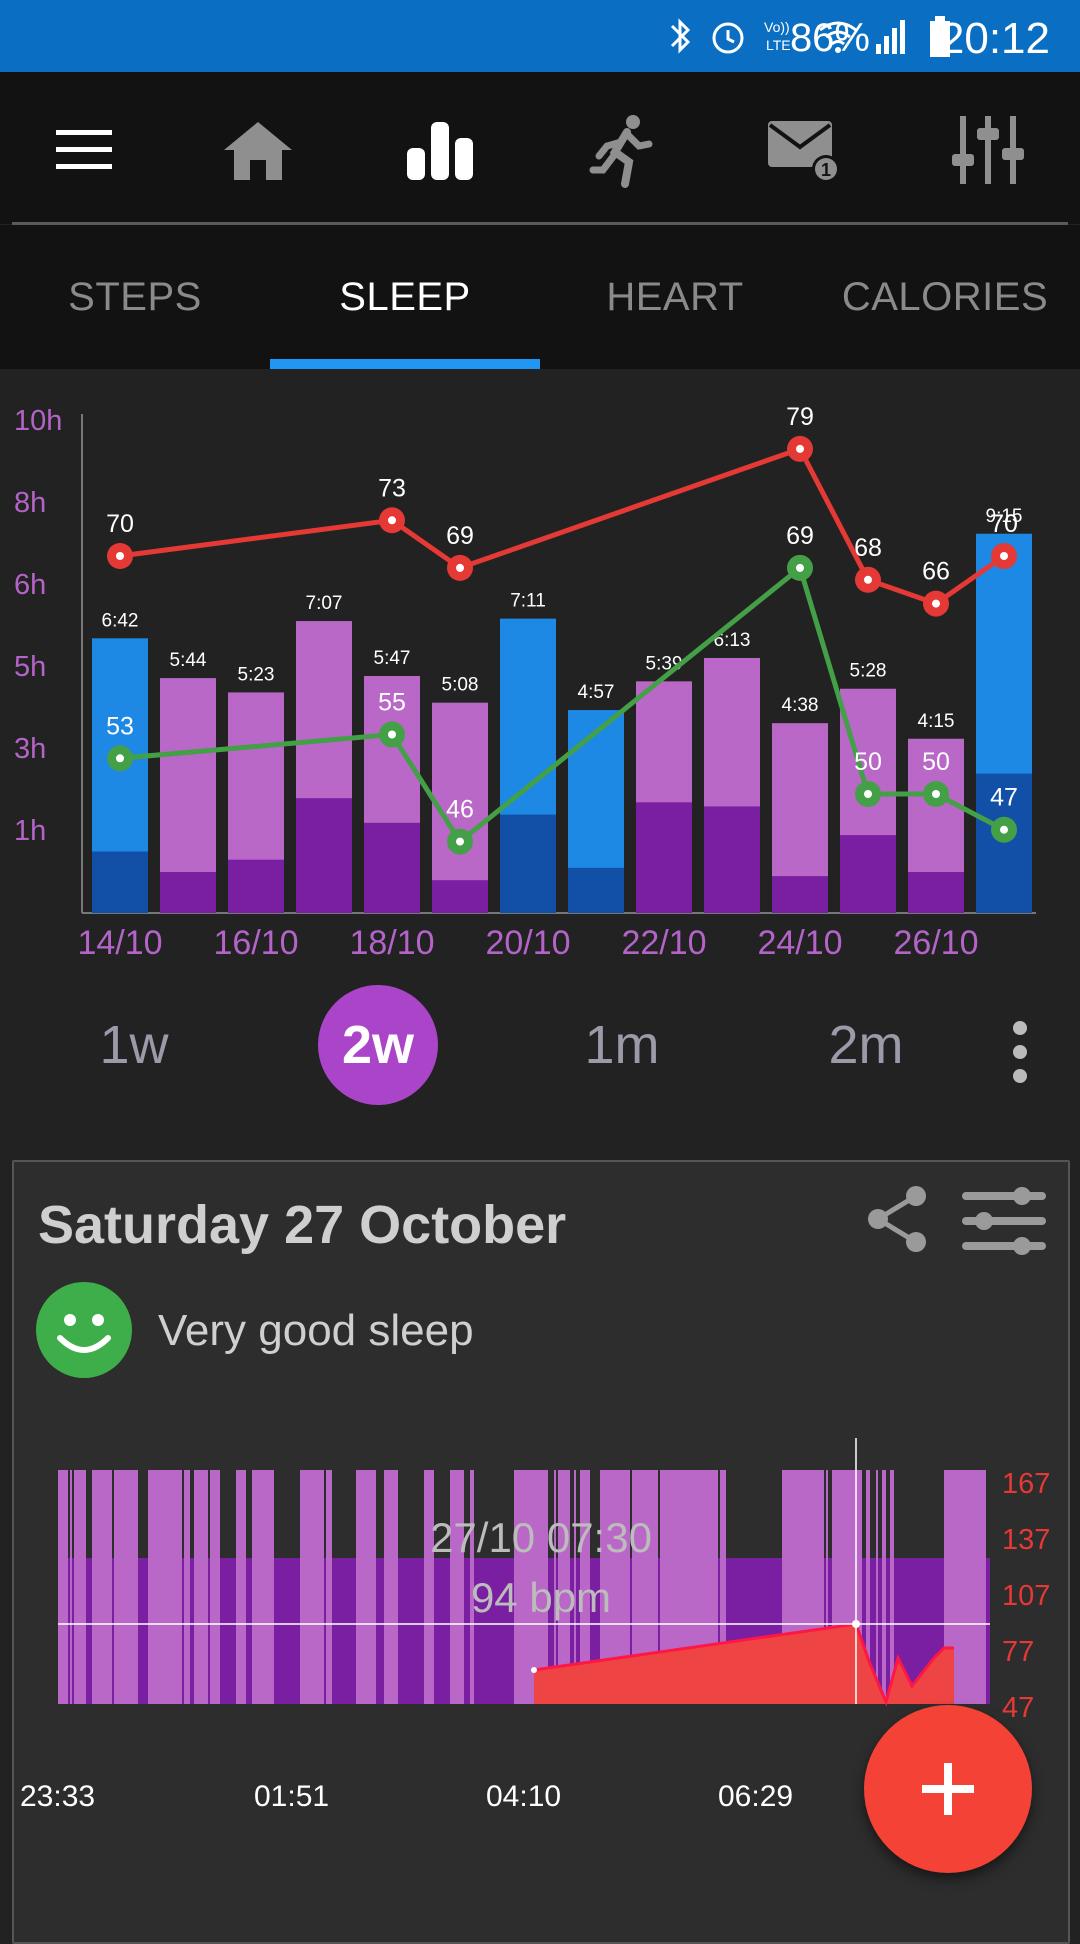 The height and width of the screenshot is (1944, 1080). What do you see at coordinates (528, 601) in the screenshot?
I see `bar-duration-label: 7:11` at bounding box center [528, 601].